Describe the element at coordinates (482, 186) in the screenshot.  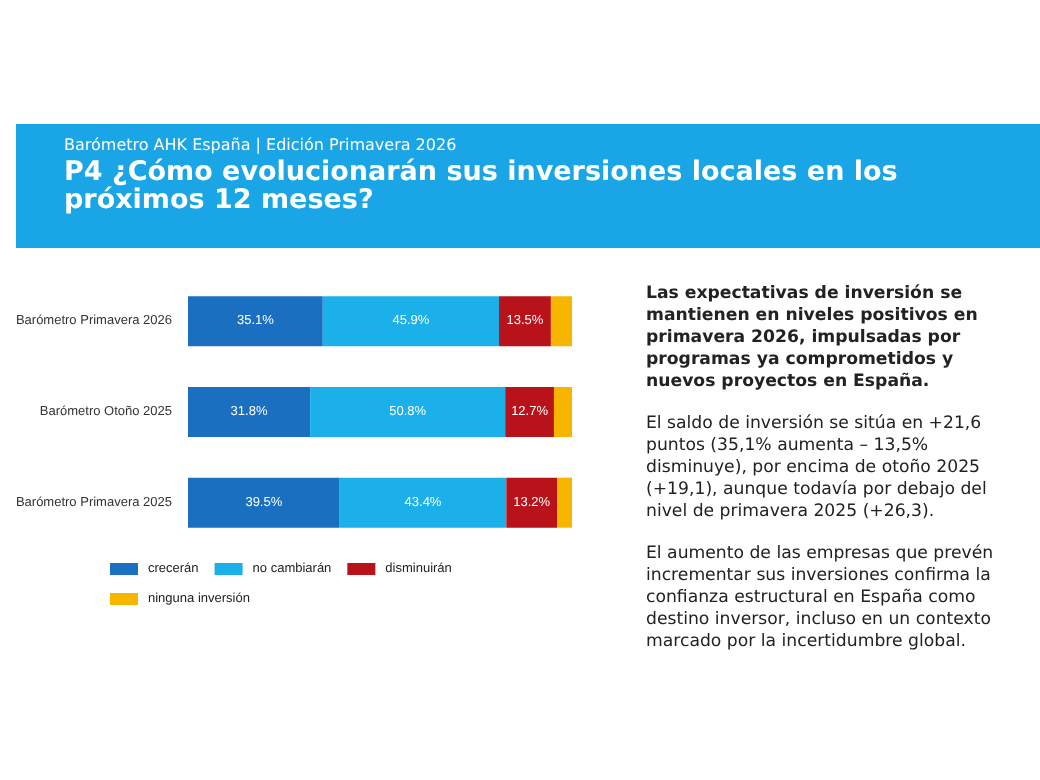
I see `chart-title: P4 ¿Cómo evolucionarán sus inversiones locales en los próximos 12 meses?` at that location.